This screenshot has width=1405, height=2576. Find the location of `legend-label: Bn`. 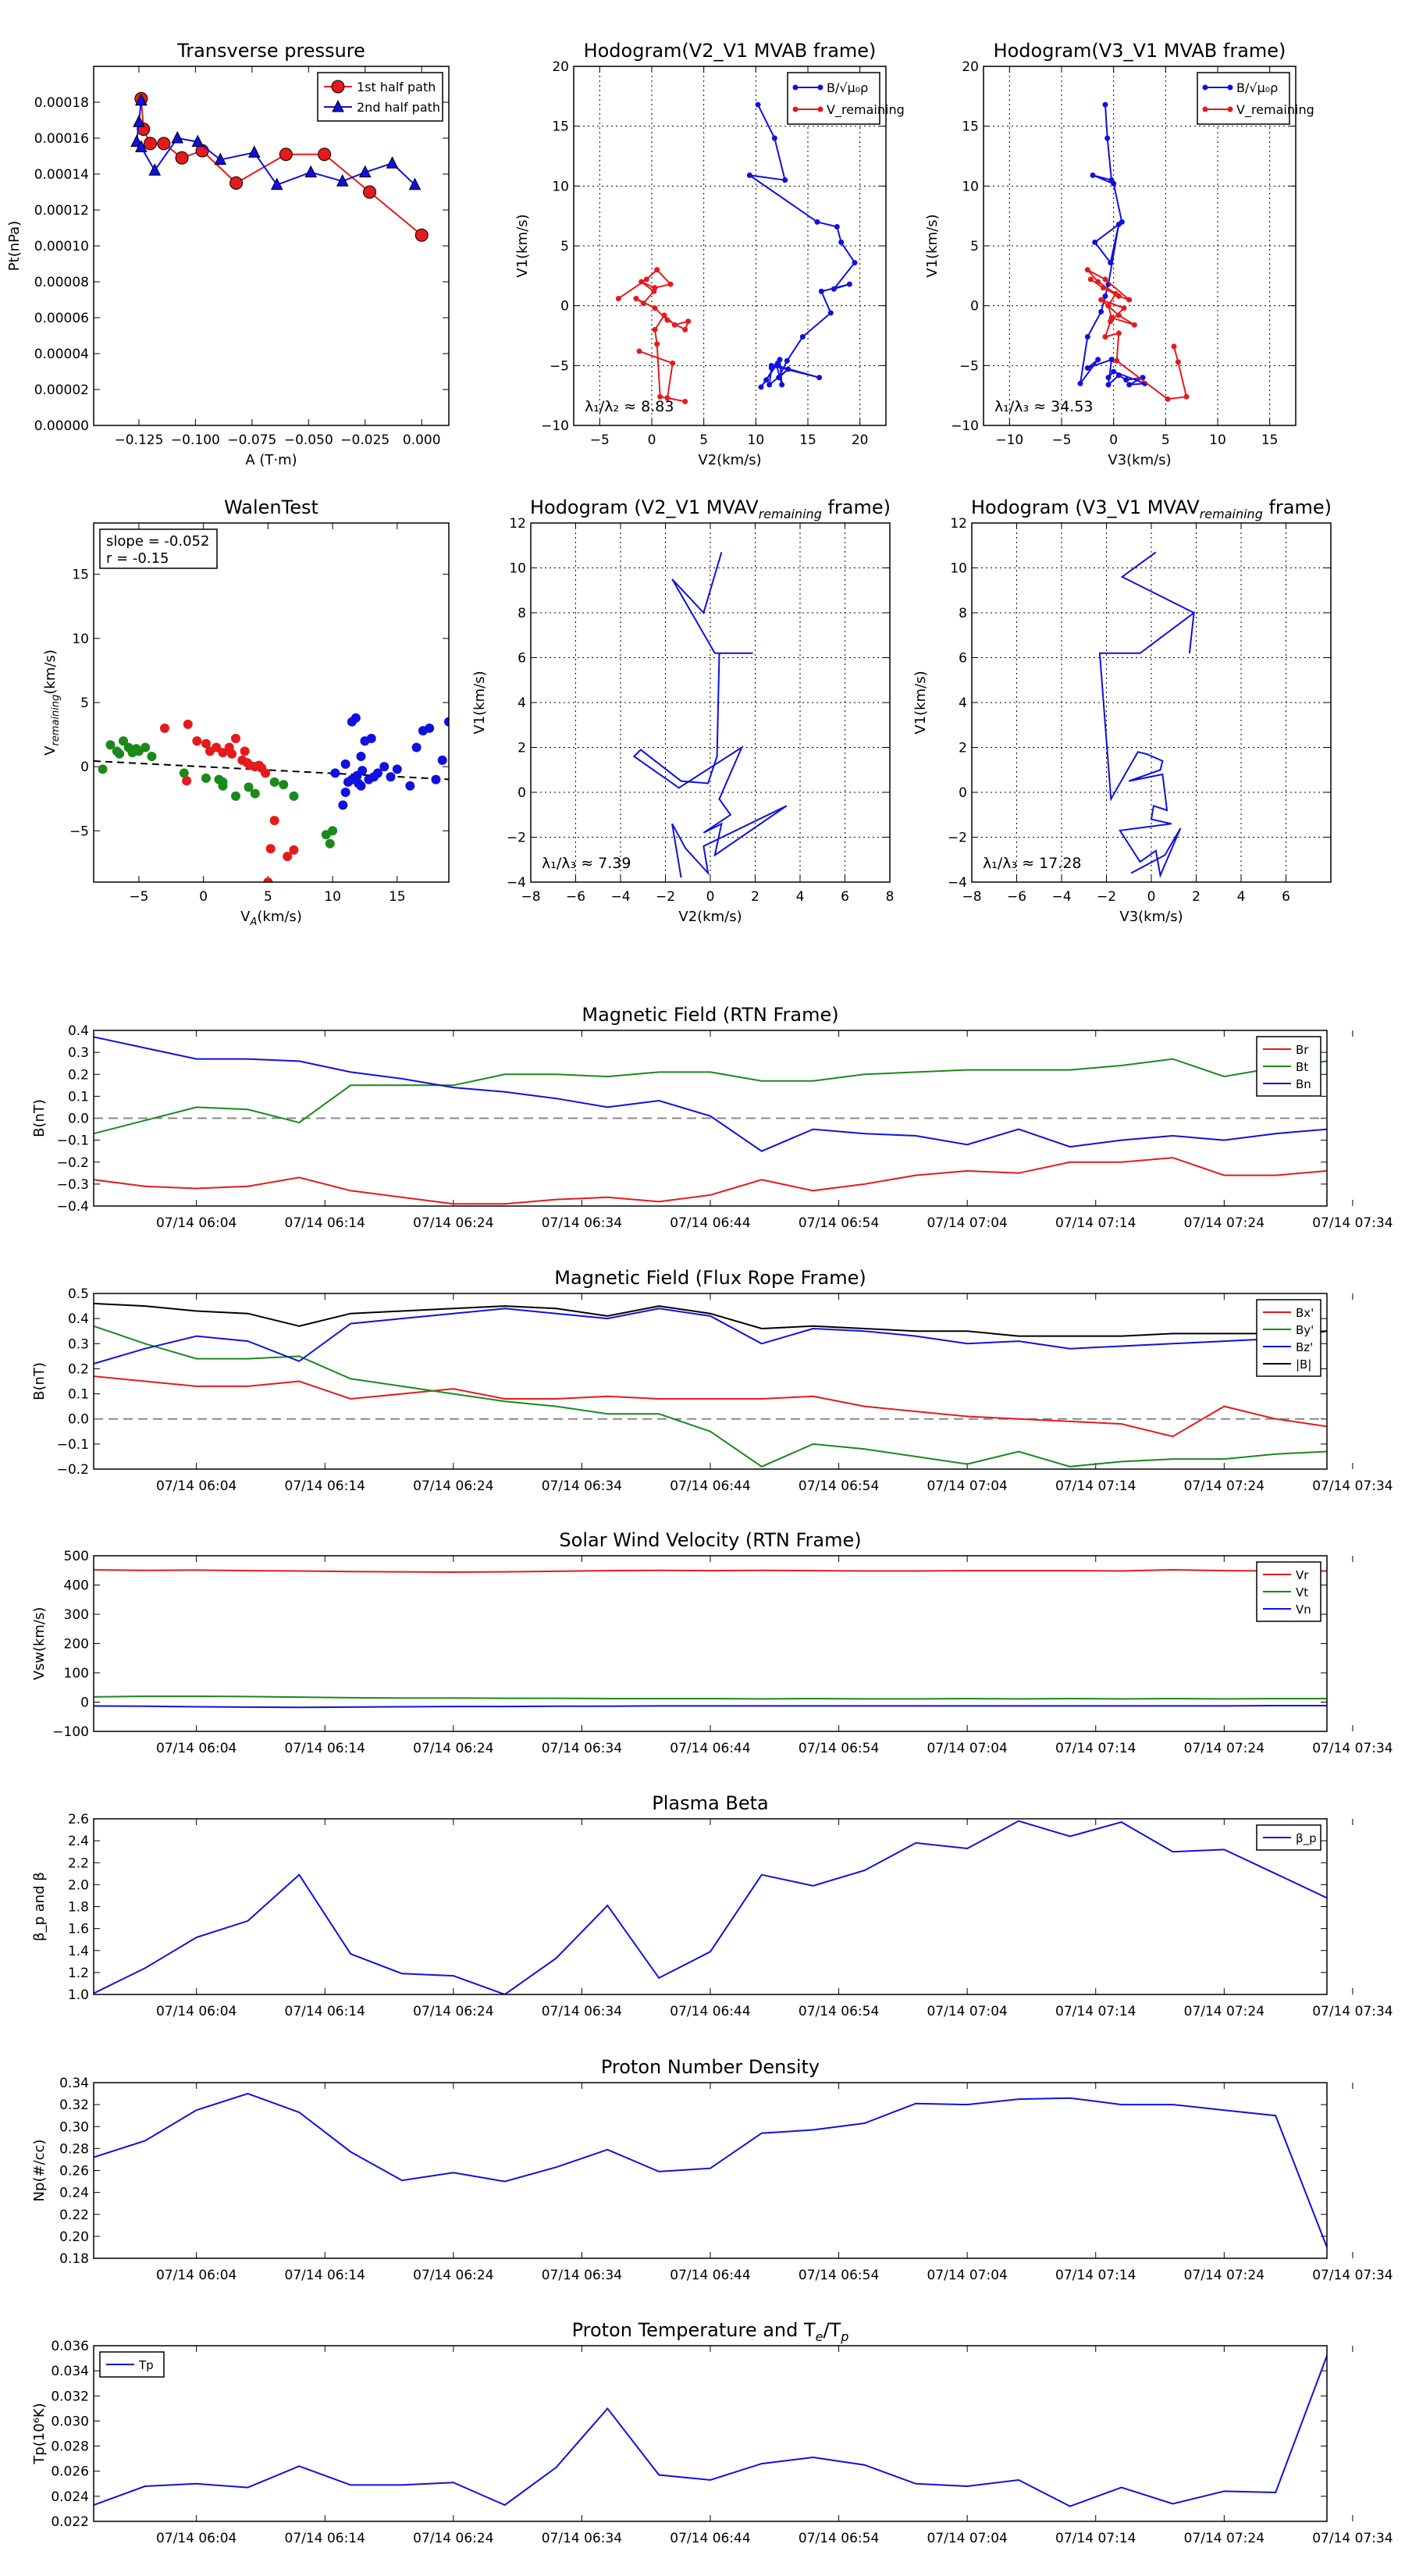

legend-label: Bn is located at coordinates (1303, 1084).